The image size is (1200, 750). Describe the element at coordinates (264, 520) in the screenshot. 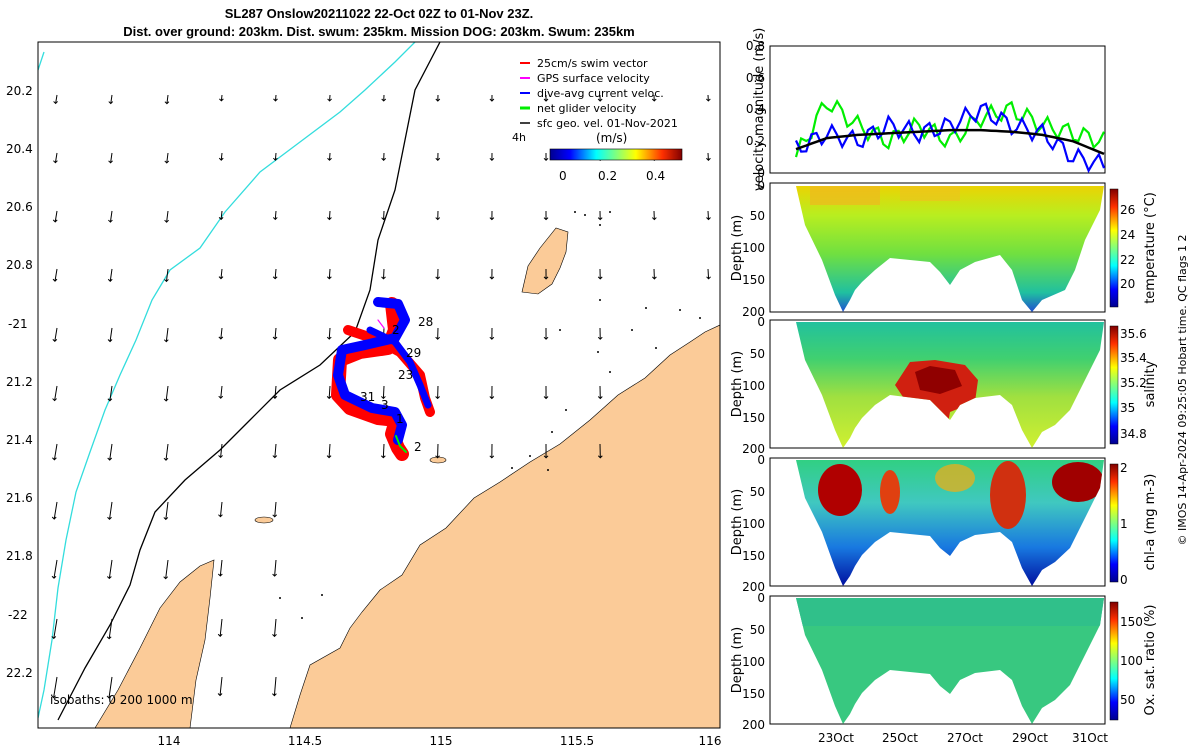

I see `islet` at that location.